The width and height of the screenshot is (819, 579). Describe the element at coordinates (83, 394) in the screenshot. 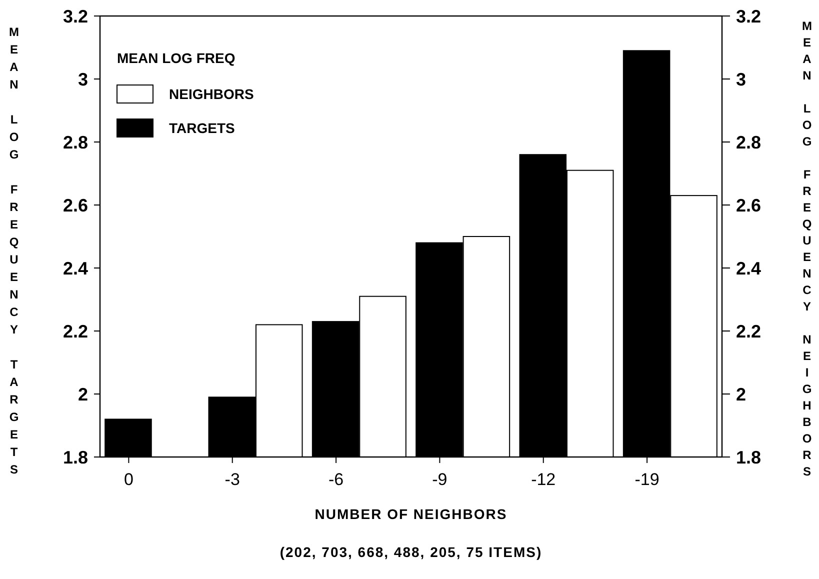

I see `y-tick-label: 2` at that location.